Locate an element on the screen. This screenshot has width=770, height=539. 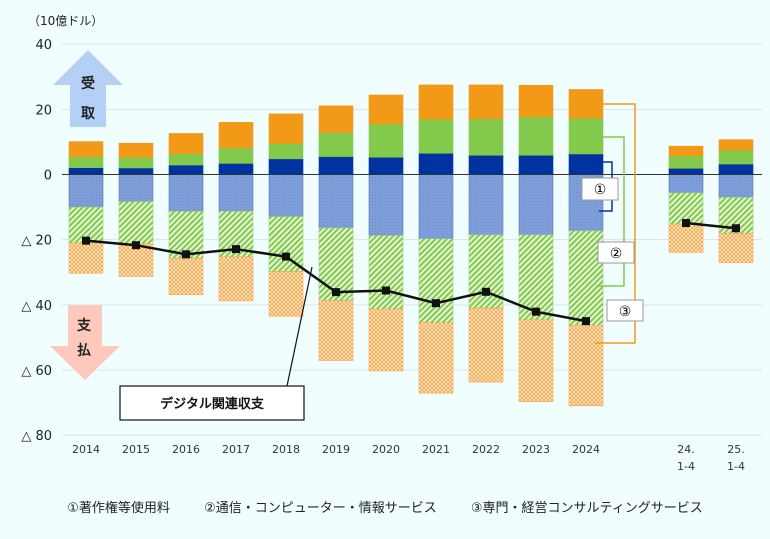
x-tick-label: 1-4 is located at coordinates (736, 466).